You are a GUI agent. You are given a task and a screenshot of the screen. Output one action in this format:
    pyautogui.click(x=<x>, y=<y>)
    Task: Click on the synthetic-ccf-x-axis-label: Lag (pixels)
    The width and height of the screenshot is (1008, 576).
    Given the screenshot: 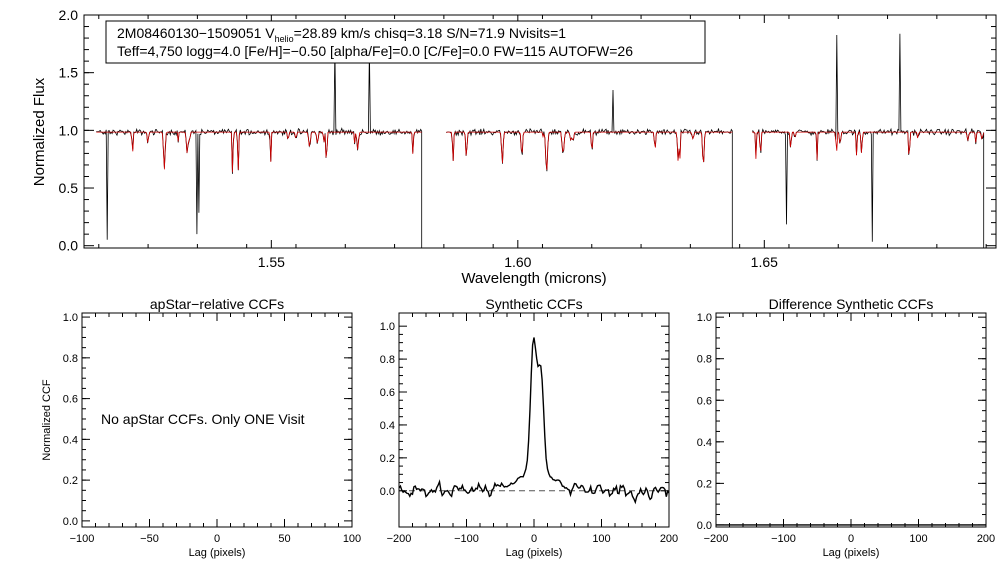 What is the action you would take?
    pyautogui.click(x=534, y=553)
    